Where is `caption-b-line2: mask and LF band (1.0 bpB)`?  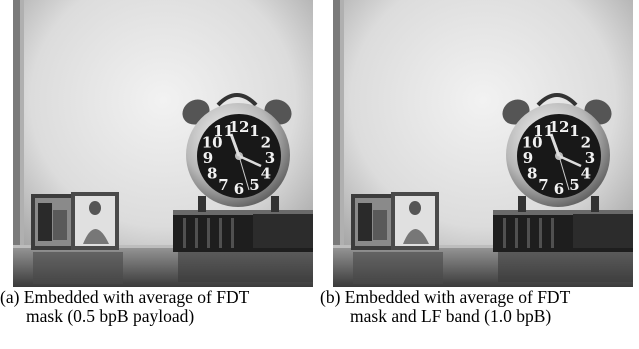 caption-b-line2: mask and LF band (1.0 bpB) is located at coordinates (451, 316).